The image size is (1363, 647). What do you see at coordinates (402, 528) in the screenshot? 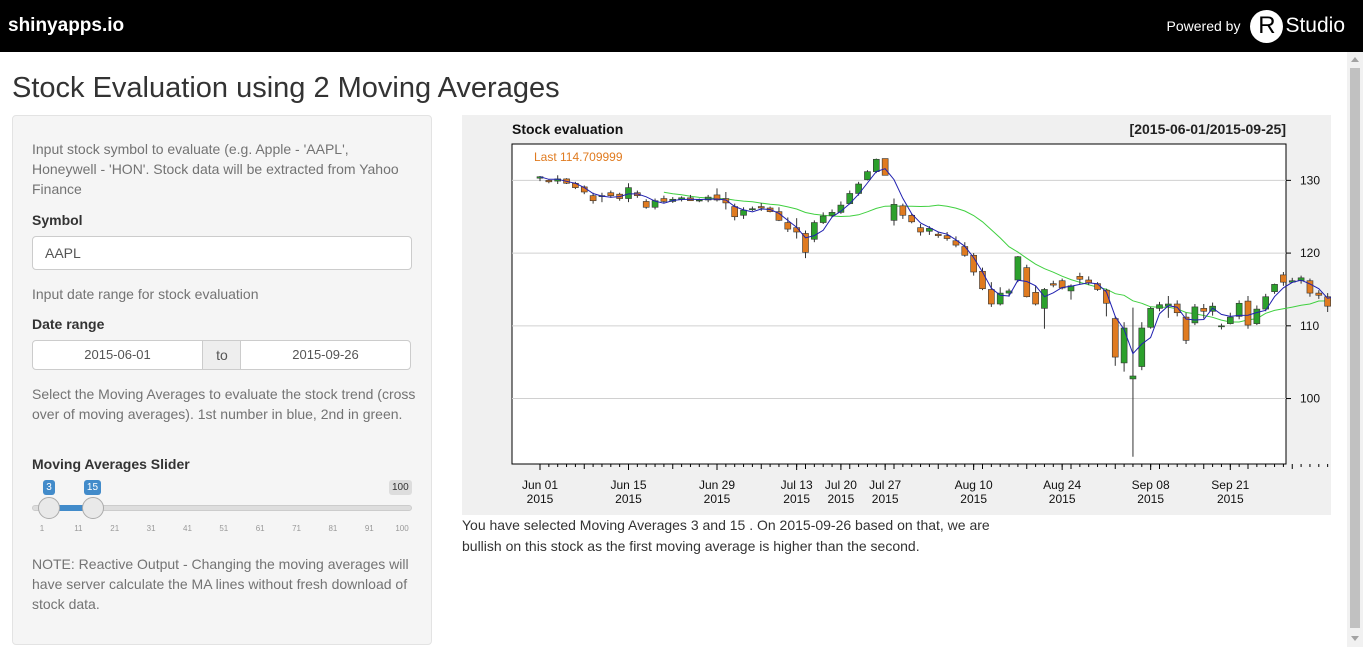
I see `slider-tick-label: 100` at bounding box center [402, 528].